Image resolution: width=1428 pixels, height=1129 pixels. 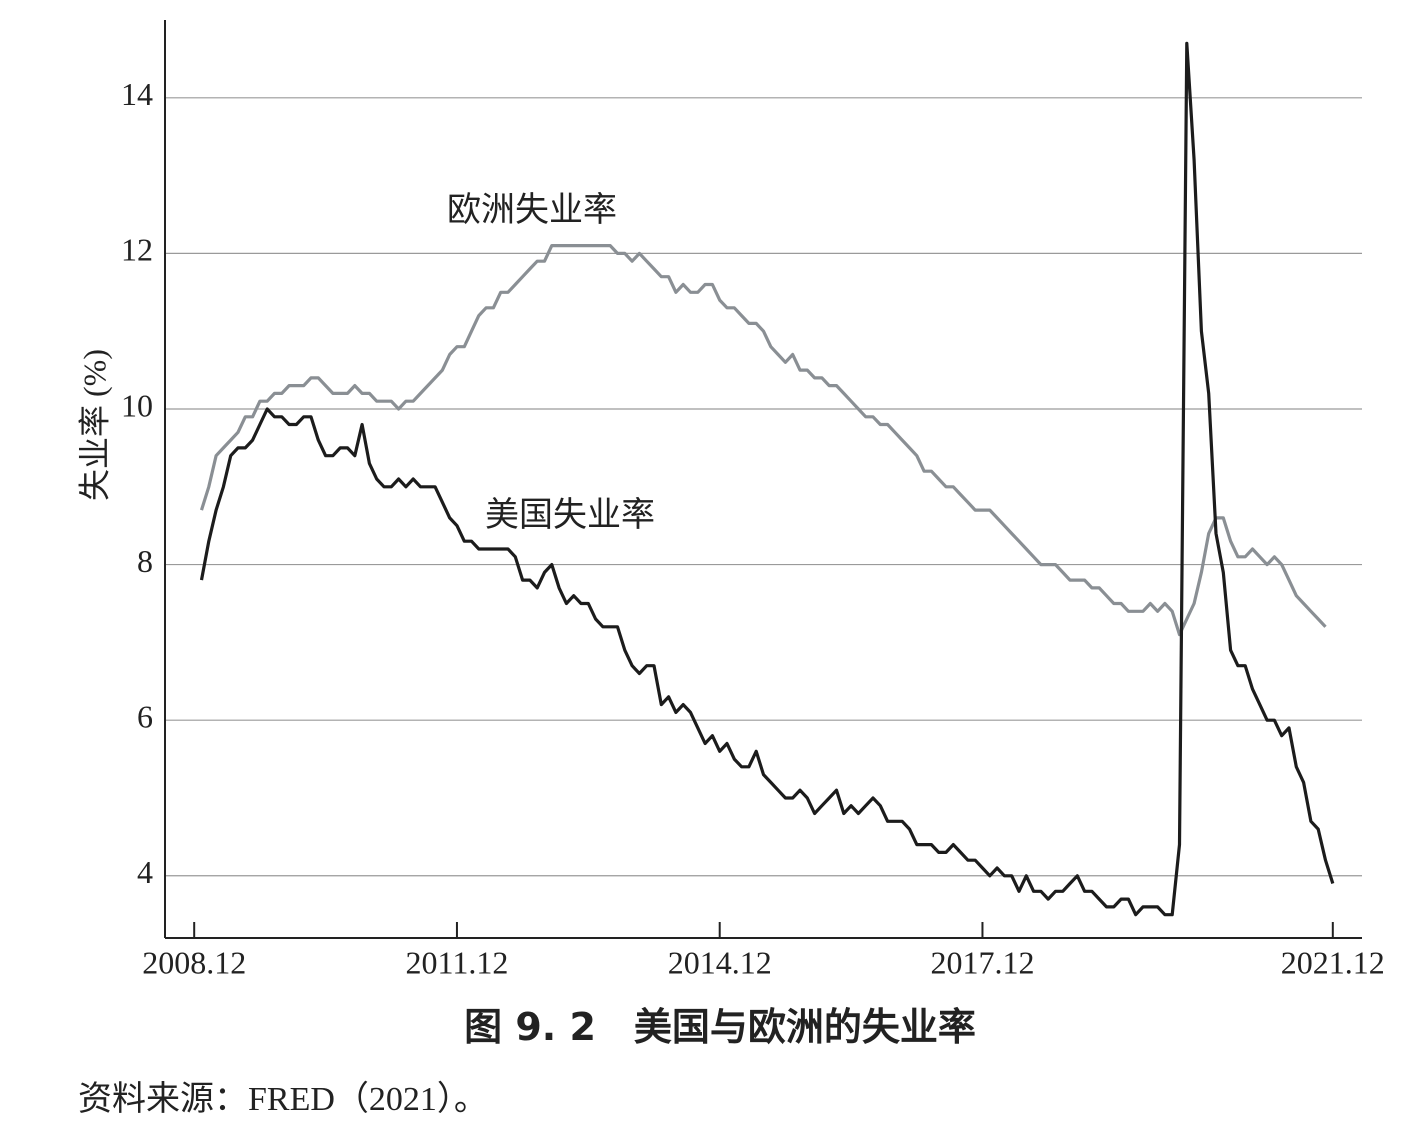 I want to click on y-tick-label: 14, so click(x=137, y=94).